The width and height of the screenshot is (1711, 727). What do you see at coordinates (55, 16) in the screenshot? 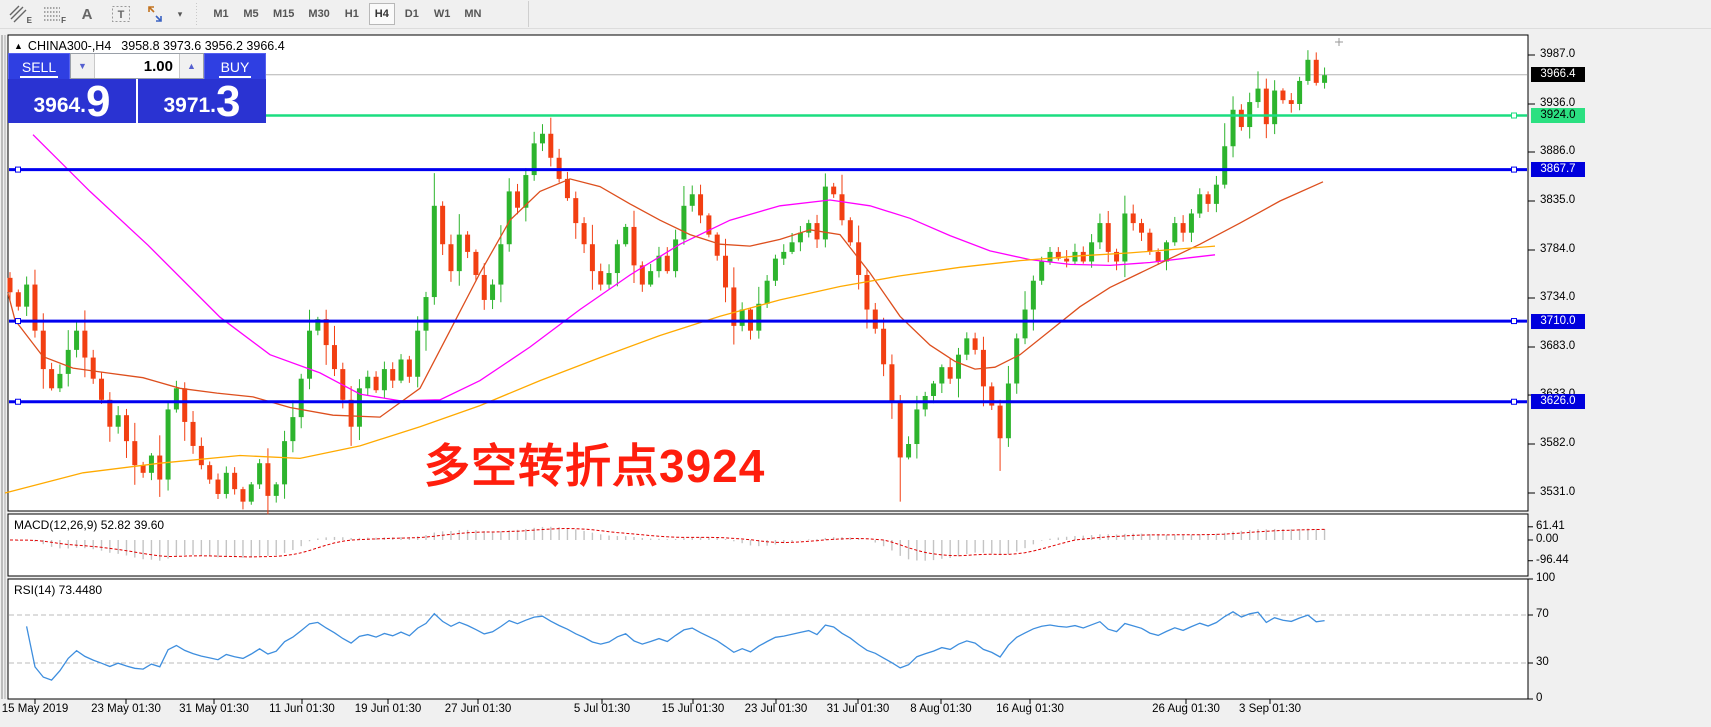
I see `fibonacci-icon: F` at bounding box center [55, 16].